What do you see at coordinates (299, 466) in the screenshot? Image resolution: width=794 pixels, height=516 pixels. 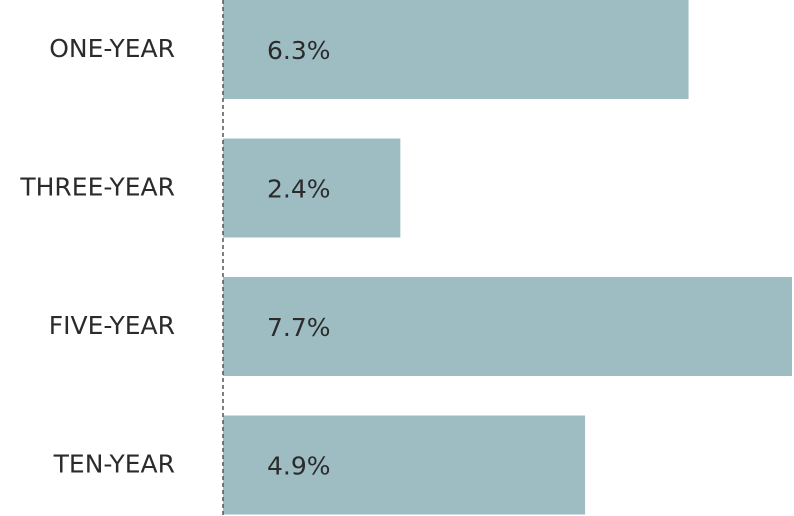 I see `value-label: 4.9%` at bounding box center [299, 466].